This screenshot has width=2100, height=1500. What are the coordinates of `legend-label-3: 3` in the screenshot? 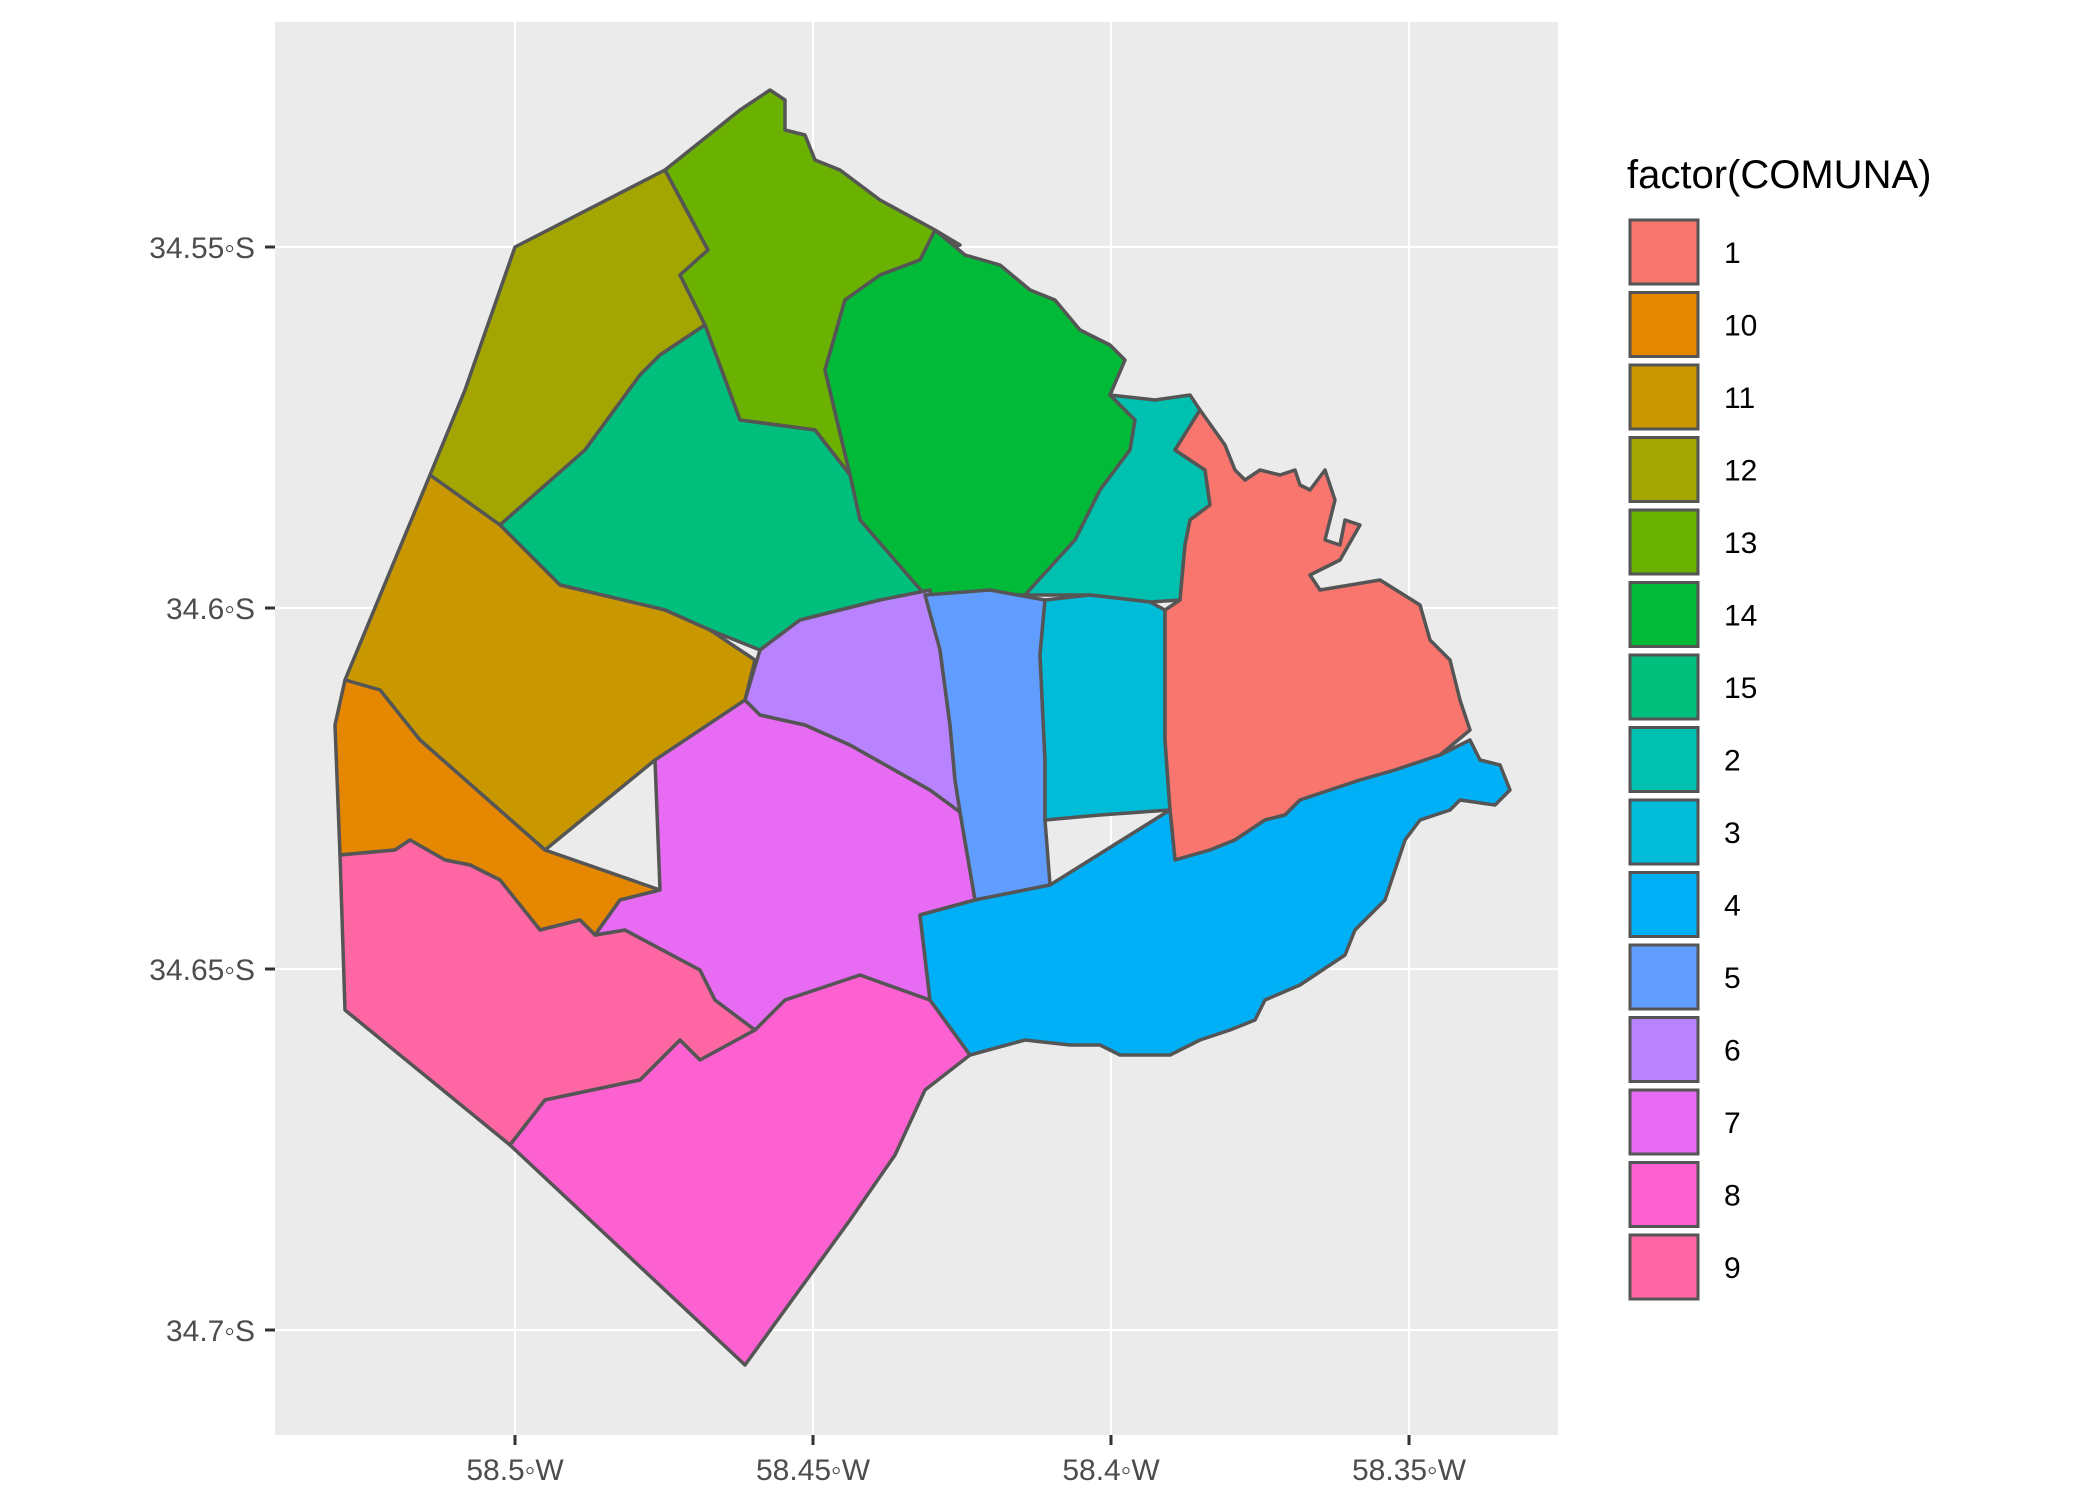 It's located at (1732, 833).